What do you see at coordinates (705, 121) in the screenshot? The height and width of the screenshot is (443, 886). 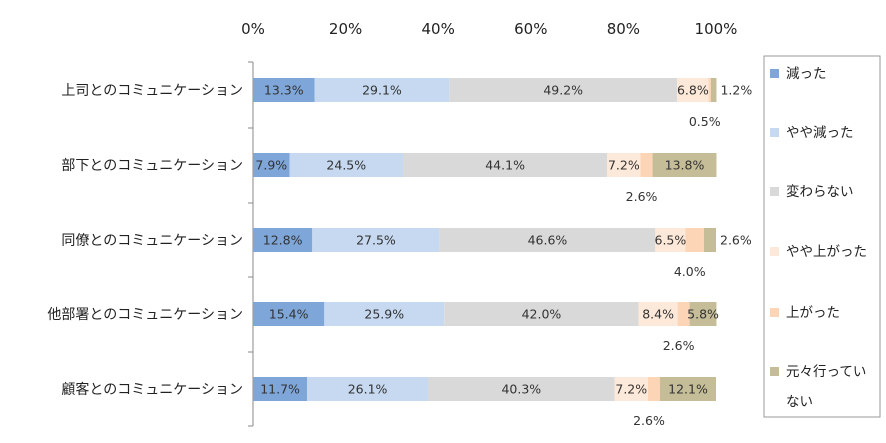 I see `data-label: 0.5%` at bounding box center [705, 121].